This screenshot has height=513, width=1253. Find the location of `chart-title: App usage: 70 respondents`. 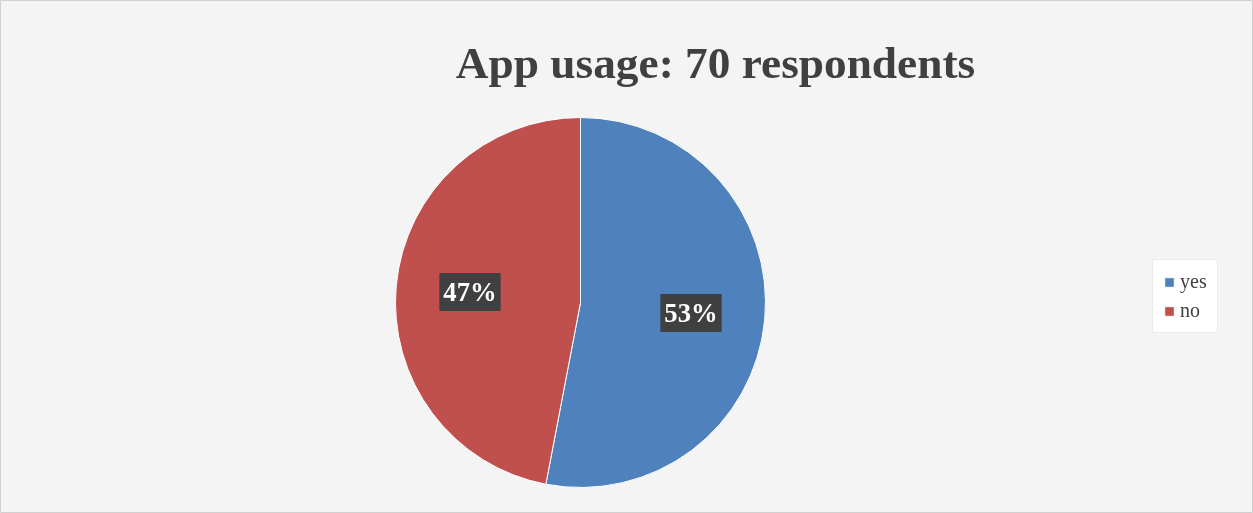

chart-title: App usage: 70 respondents is located at coordinates (715, 62).